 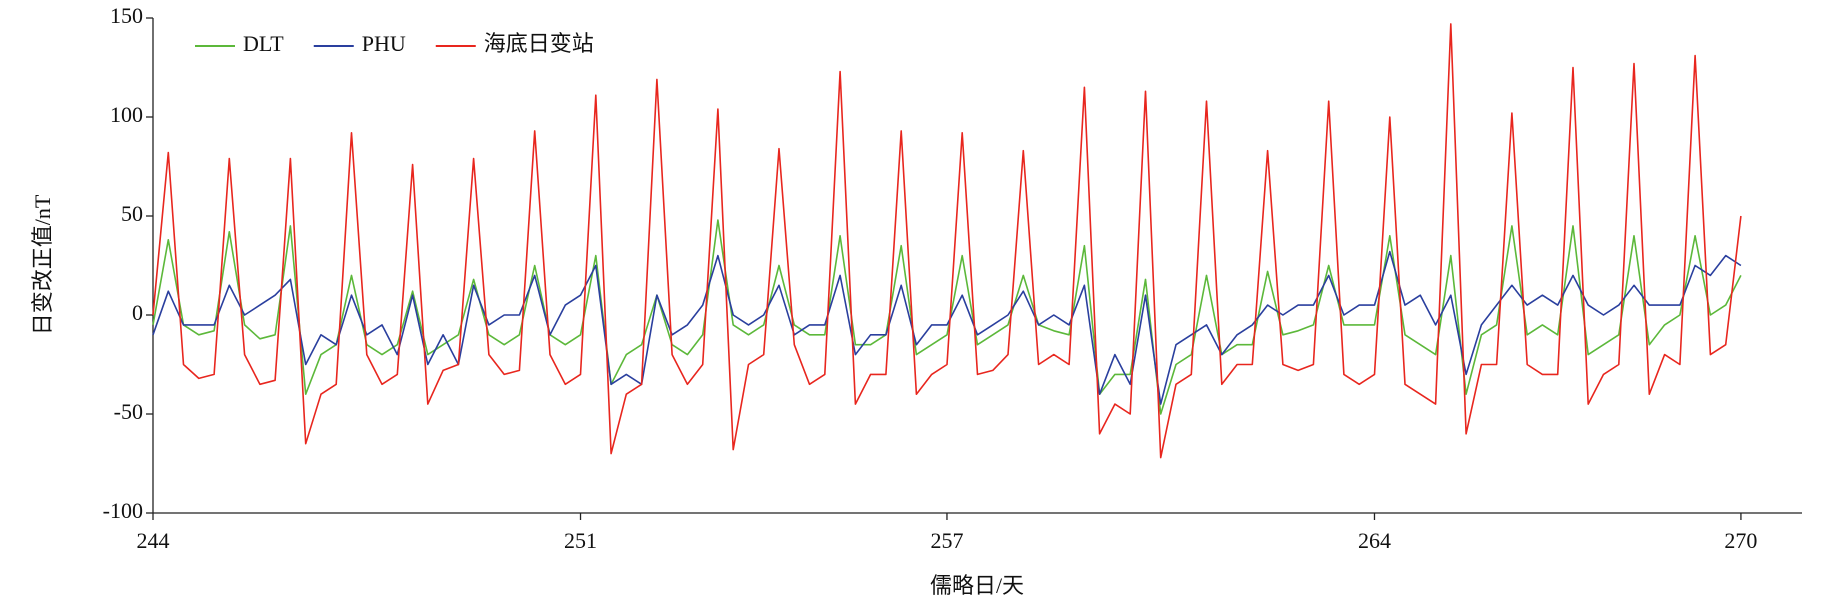 I want to click on x-tick-label: 251, so click(x=580, y=540).